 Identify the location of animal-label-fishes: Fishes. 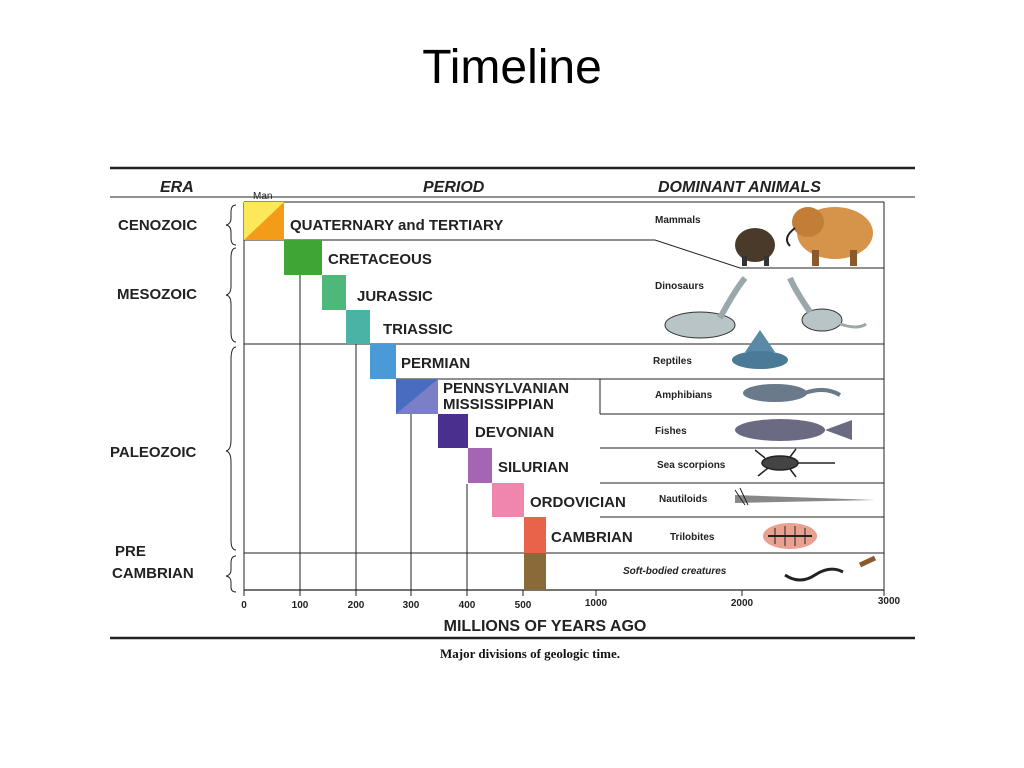
(671, 431).